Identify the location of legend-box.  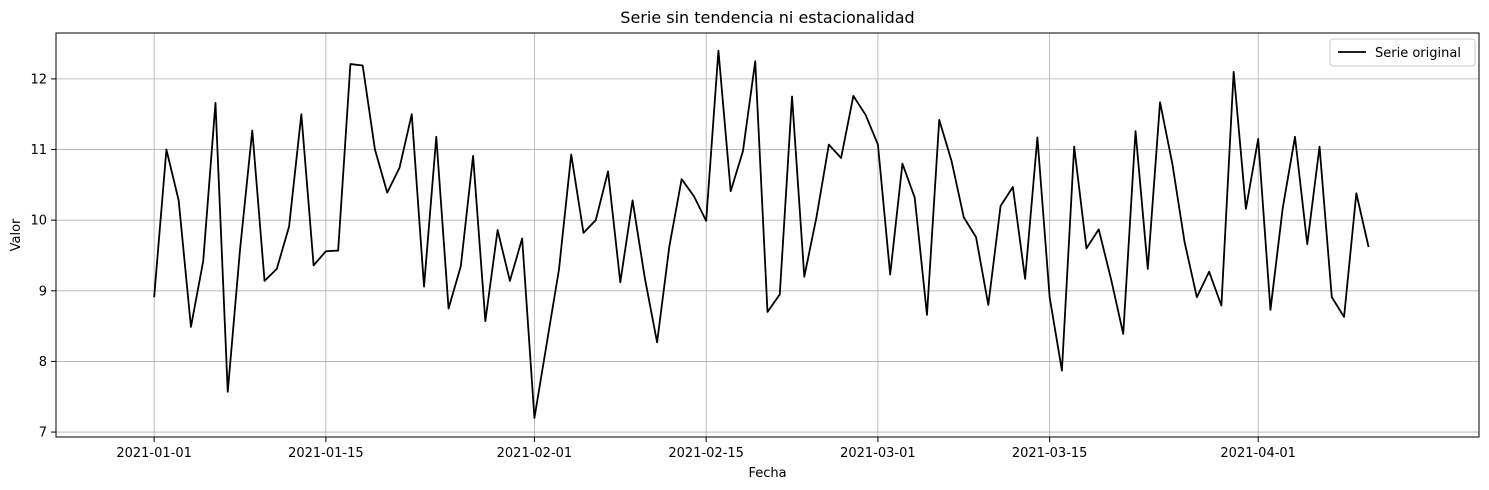
(1402, 52).